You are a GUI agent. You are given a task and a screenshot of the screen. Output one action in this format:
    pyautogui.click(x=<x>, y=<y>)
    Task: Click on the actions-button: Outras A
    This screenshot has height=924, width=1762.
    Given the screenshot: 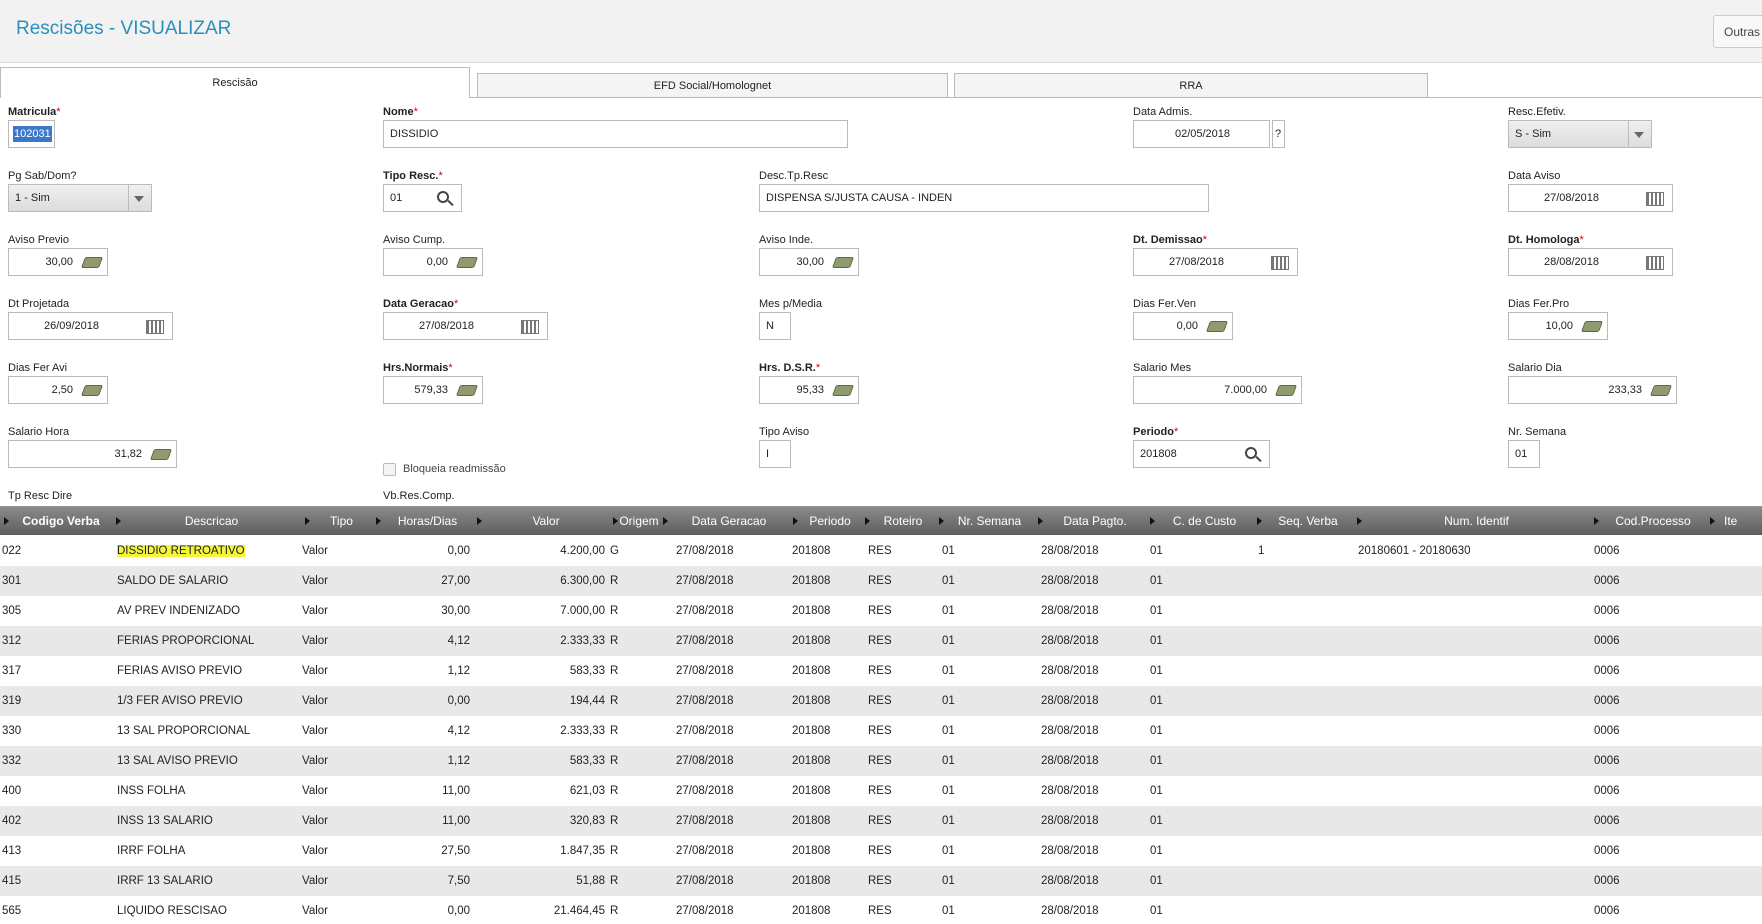 What is the action you would take?
    pyautogui.click(x=1737, y=31)
    